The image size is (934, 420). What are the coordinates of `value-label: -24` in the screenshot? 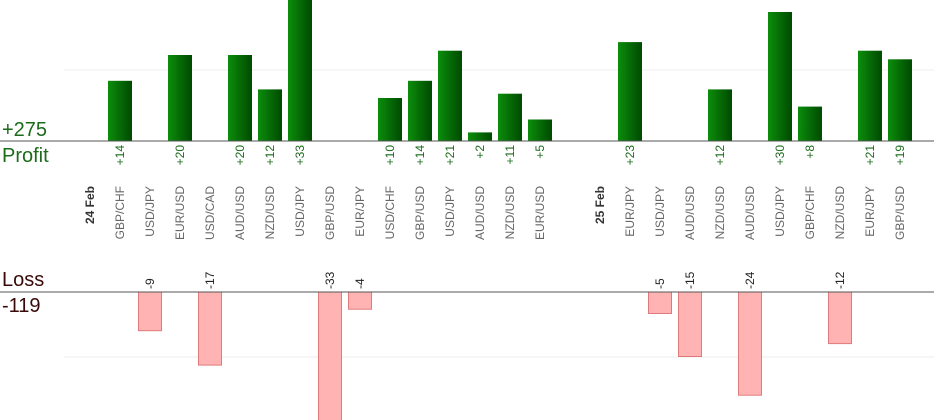 It's located at (750, 280).